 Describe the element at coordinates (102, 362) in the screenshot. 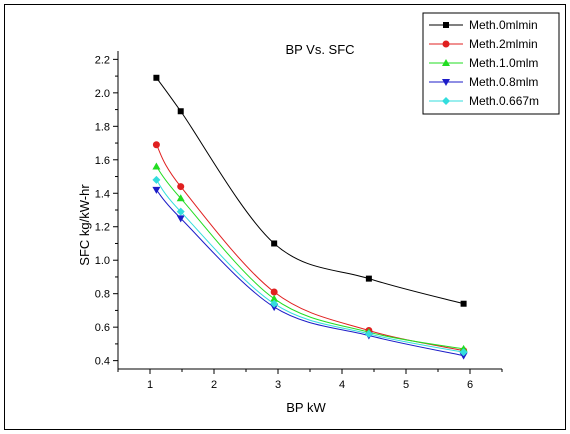

I see `y-tick-label: 0.4` at that location.